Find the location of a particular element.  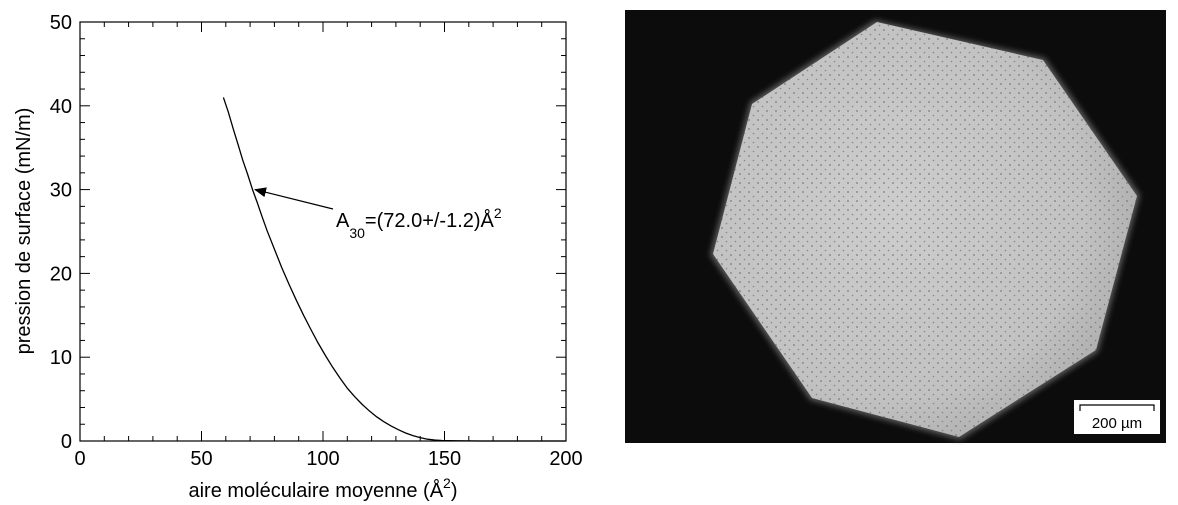

x-axis-label: aire moléculaire moyenne (Å2) is located at coordinates (322, 488).